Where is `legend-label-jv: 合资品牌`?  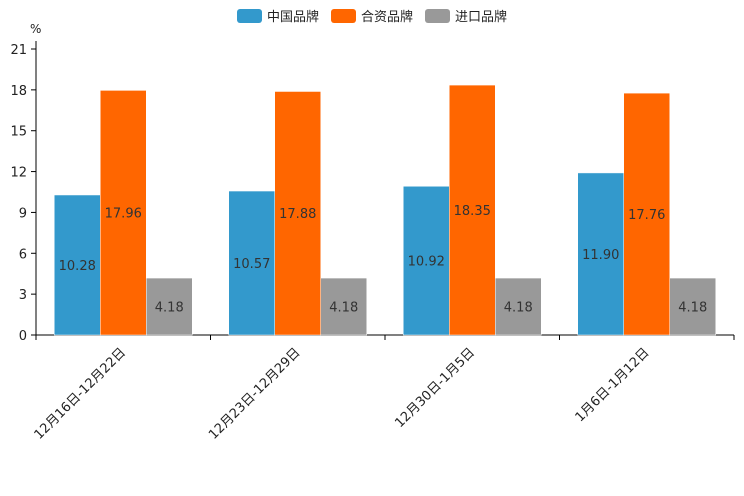 legend-label-jv: 合资品牌 is located at coordinates (386, 17).